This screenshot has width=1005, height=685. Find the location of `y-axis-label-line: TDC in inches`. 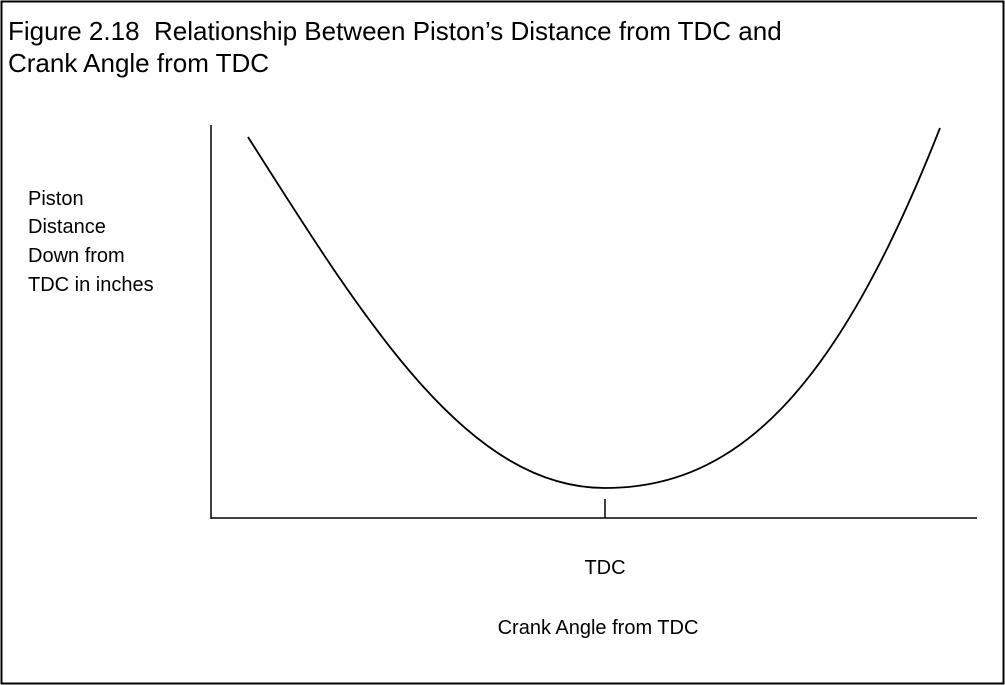

y-axis-label-line: TDC in inches is located at coordinates (91, 285).